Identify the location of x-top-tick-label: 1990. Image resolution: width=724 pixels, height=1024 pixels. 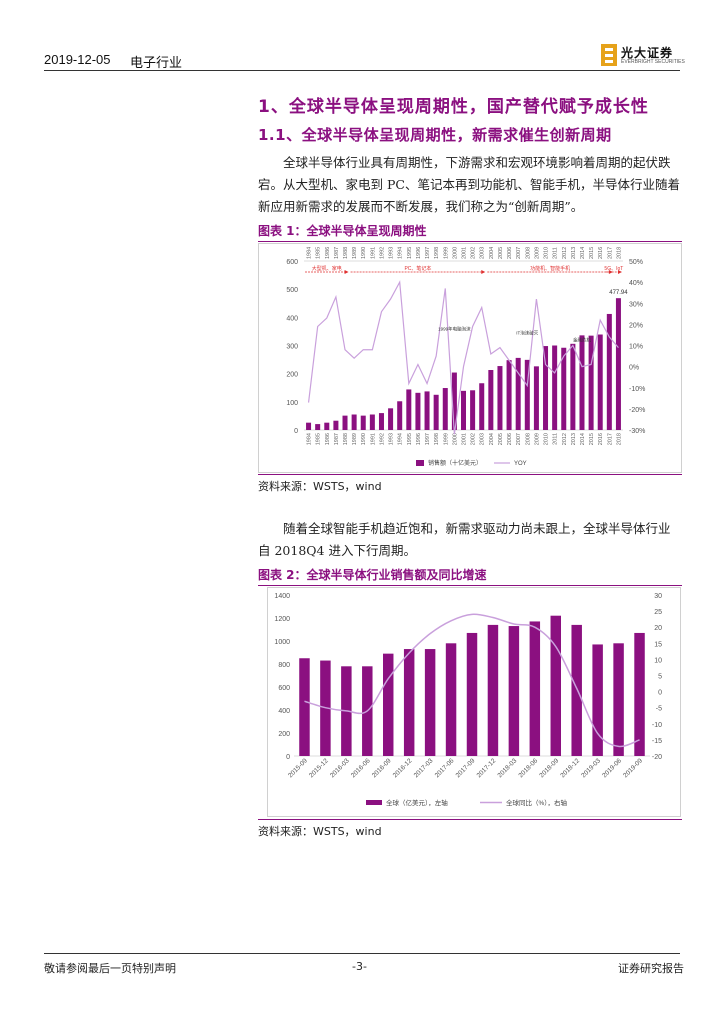
(364, 253).